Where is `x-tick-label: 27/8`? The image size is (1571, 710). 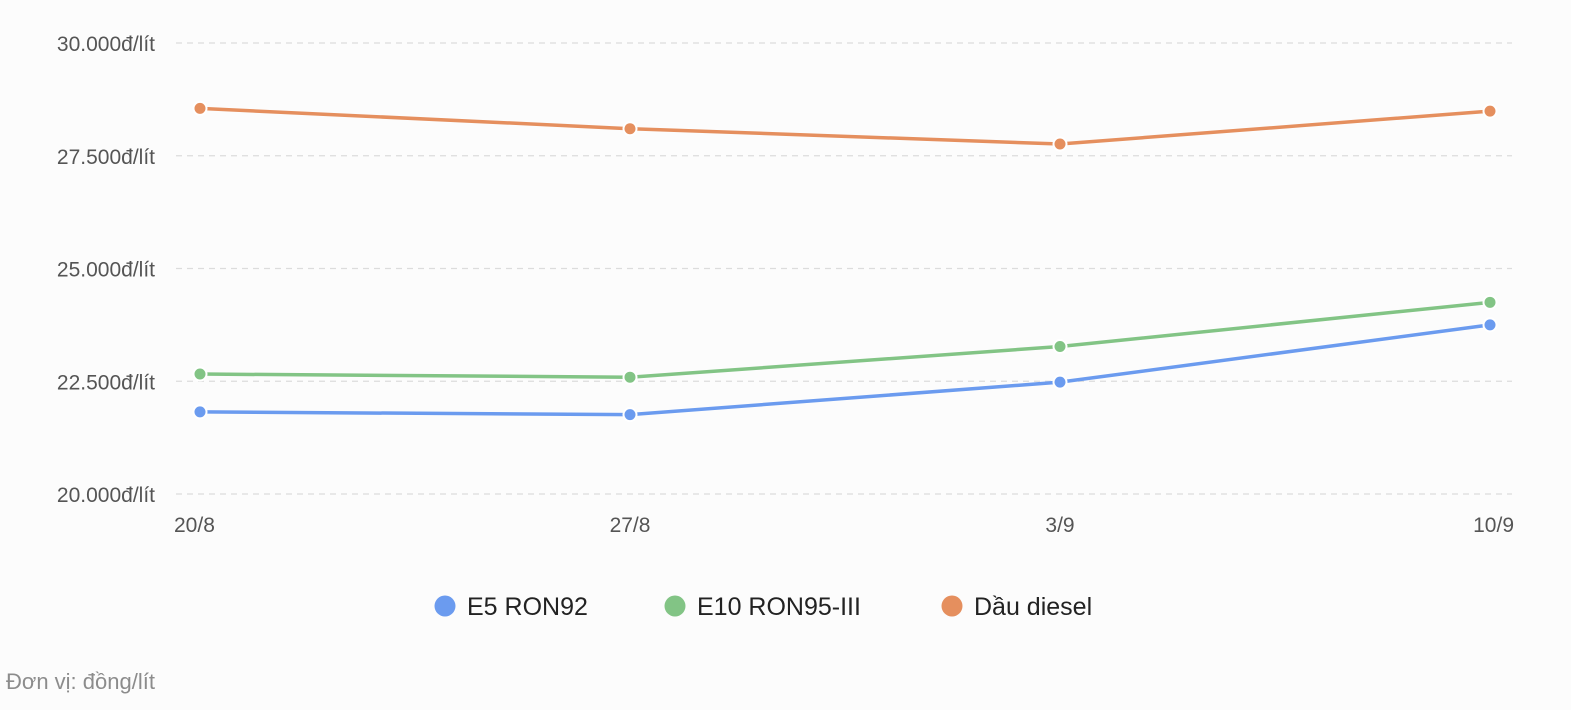 x-tick-label: 27/8 is located at coordinates (630, 525).